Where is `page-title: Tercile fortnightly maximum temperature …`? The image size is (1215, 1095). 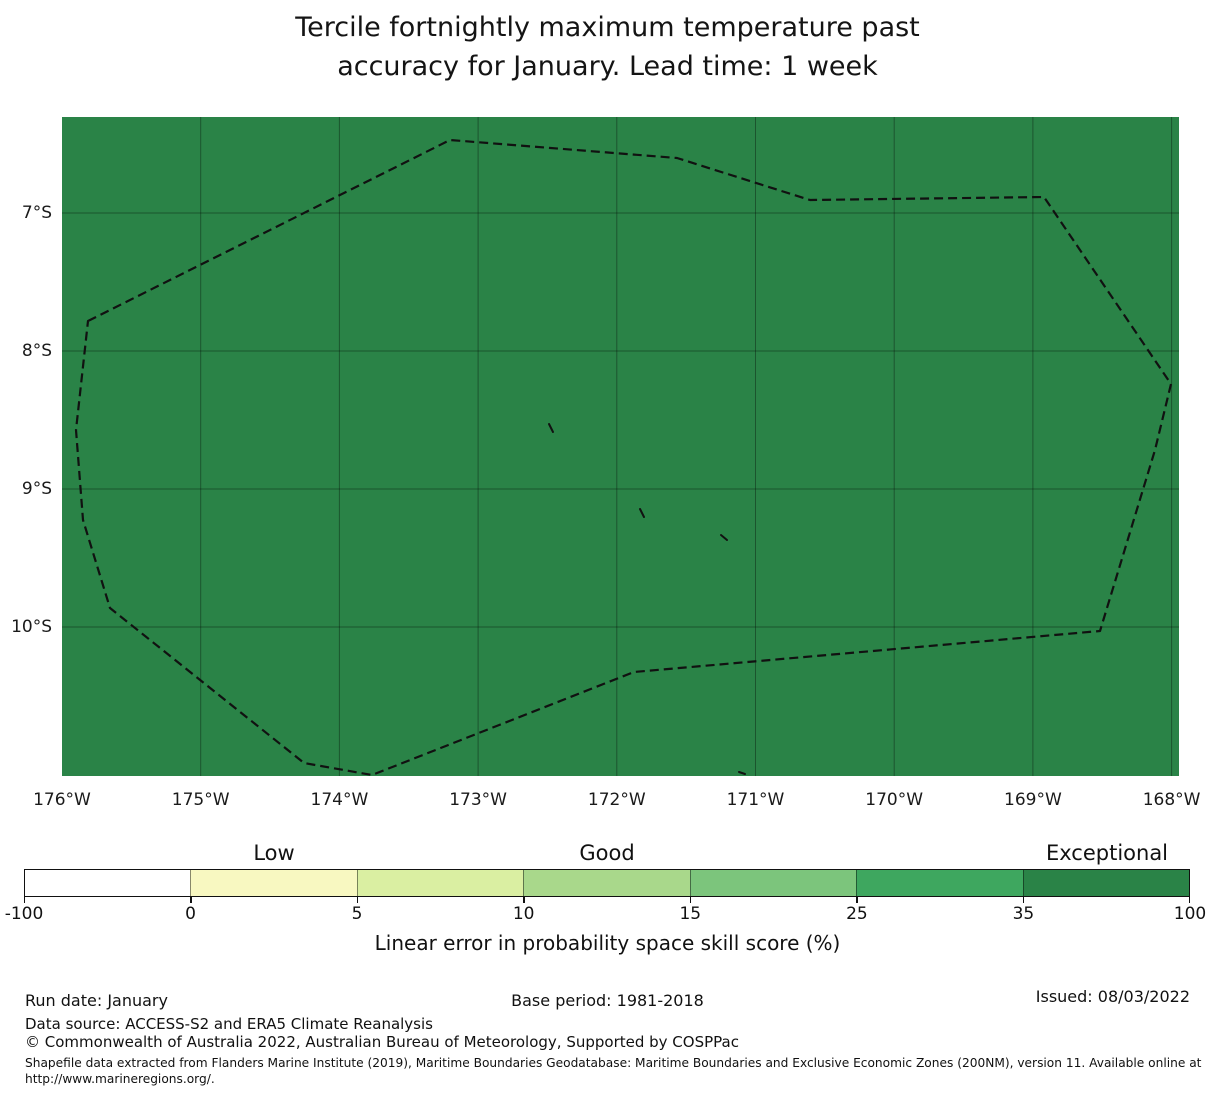 page-title: Tercile fortnightly maximum temperature … is located at coordinates (607, 47).